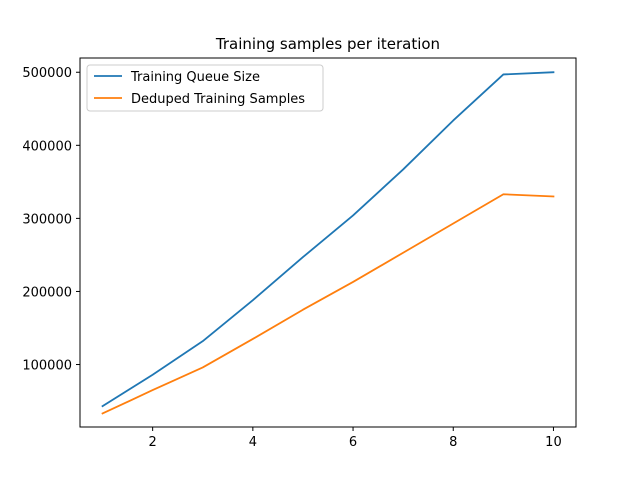  I want to click on x-tick-label: 8, so click(453, 442).